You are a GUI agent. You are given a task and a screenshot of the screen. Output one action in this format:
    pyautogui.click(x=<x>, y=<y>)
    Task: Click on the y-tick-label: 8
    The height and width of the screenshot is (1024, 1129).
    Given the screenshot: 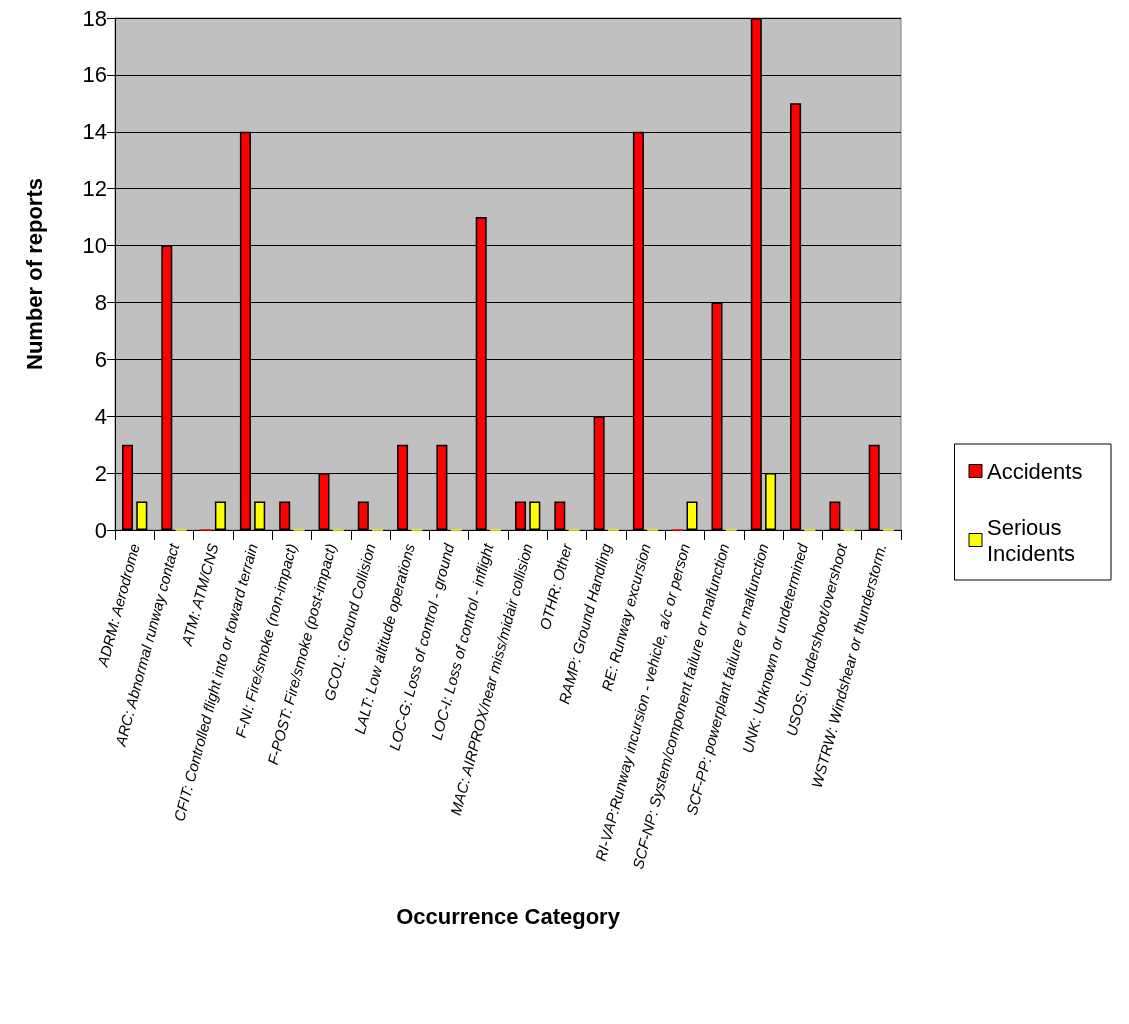 What is the action you would take?
    pyautogui.click(x=100, y=302)
    